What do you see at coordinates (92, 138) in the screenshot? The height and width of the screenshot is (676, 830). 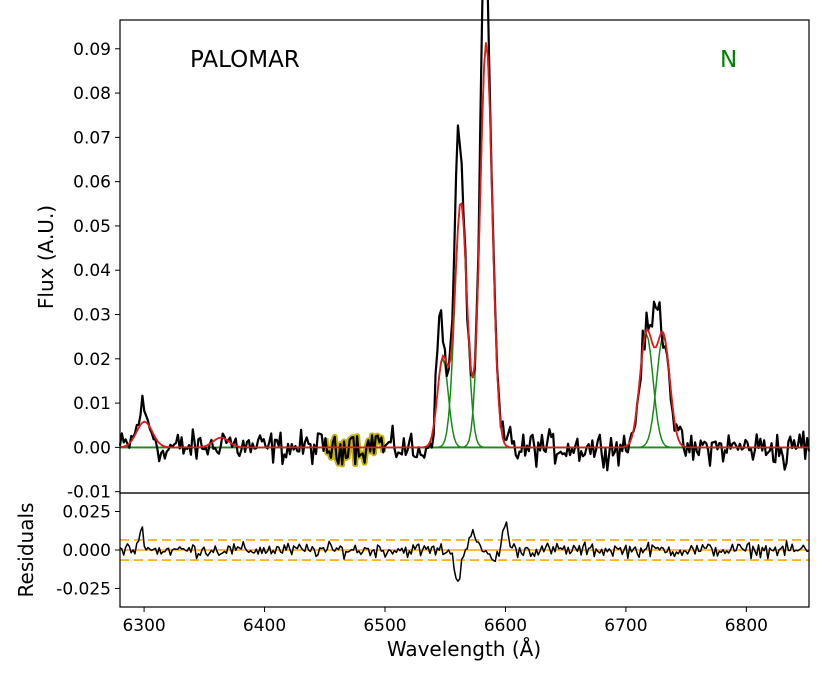 I see `main-y-tick-label: 0.07` at bounding box center [92, 138].